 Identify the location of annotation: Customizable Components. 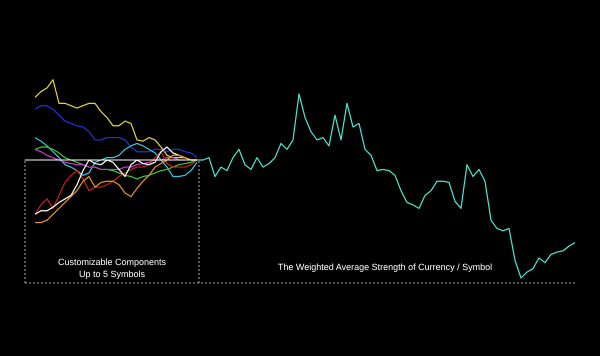
(112, 262).